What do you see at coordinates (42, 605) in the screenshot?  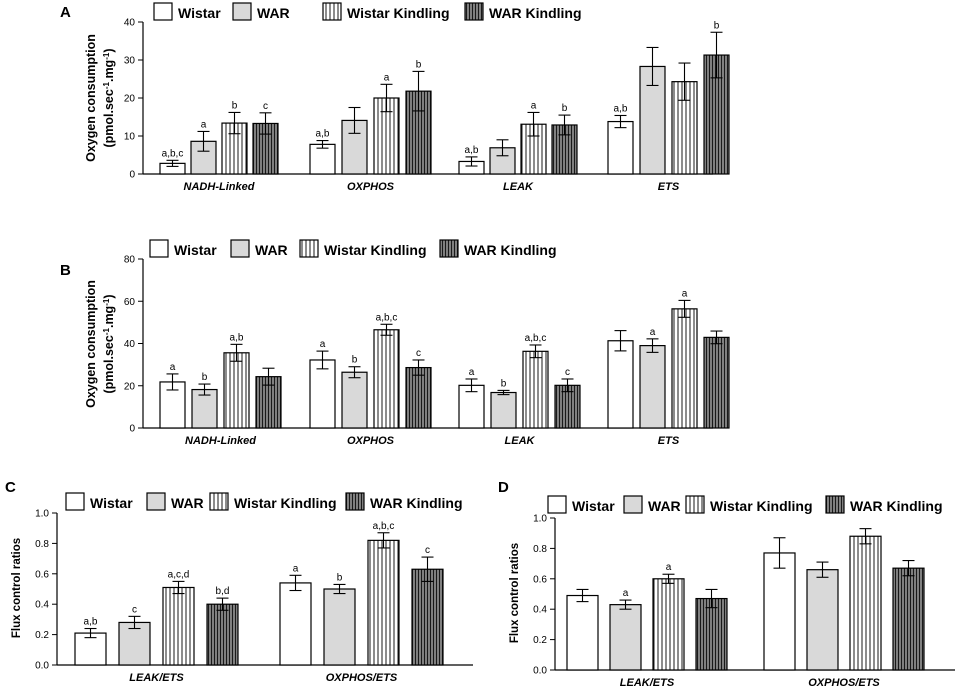 I see `y-tick-label: 0.4` at bounding box center [42, 605].